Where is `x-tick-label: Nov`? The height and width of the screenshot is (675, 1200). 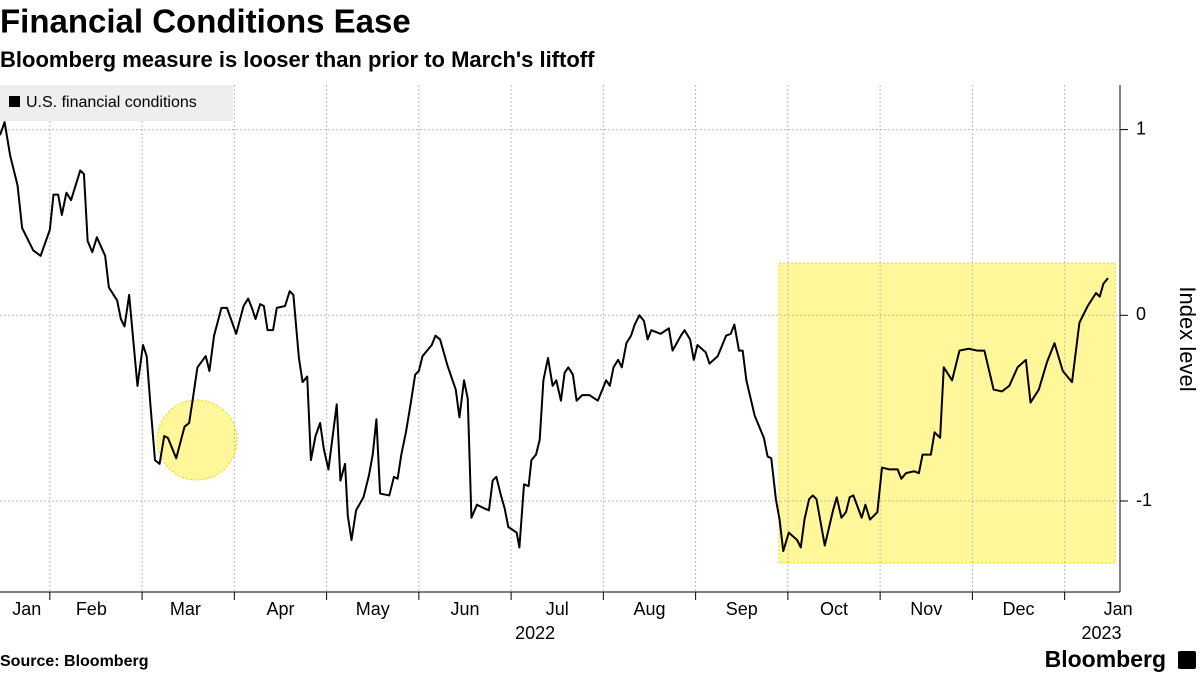
x-tick-label: Nov is located at coordinates (926, 609).